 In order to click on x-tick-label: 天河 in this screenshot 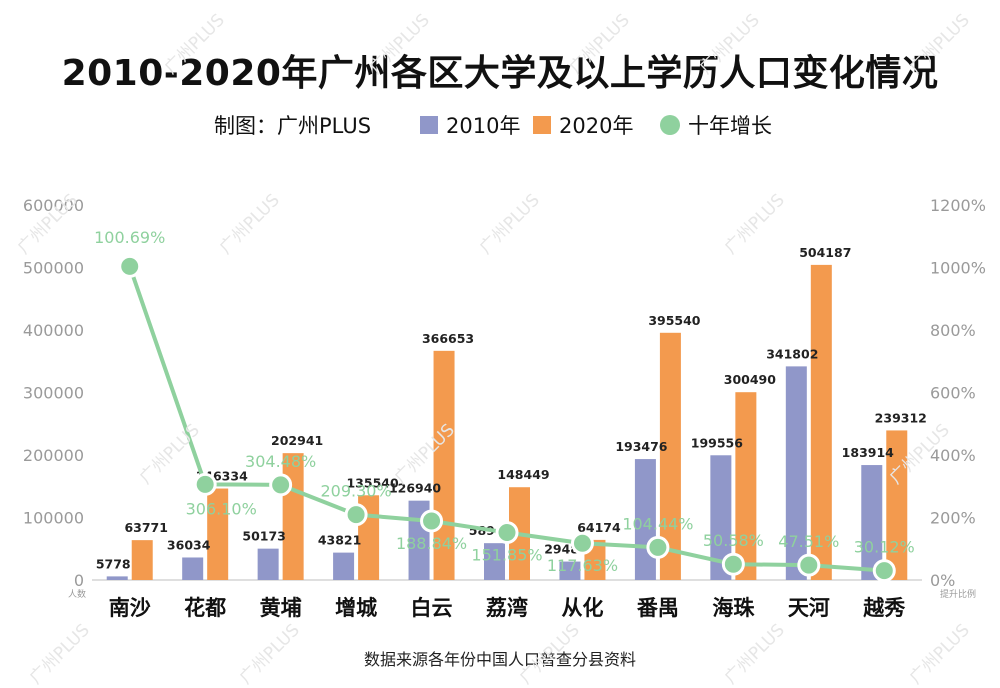, I will do `click(809, 608)`.